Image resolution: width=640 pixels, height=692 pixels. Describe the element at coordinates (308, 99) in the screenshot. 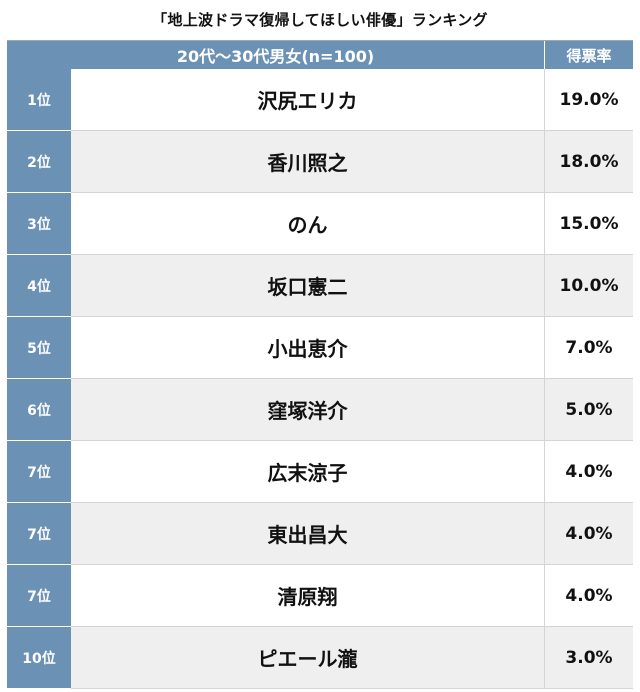

I see `name-cell: 沢尻エリカ` at that location.